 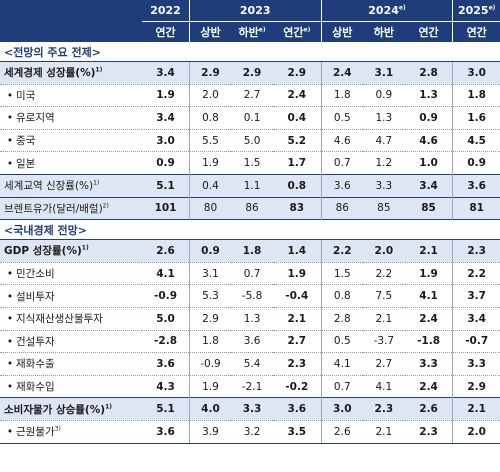 What do you see at coordinates (252, 118) in the screenshot?
I see `value-cell: 0.1` at bounding box center [252, 118].